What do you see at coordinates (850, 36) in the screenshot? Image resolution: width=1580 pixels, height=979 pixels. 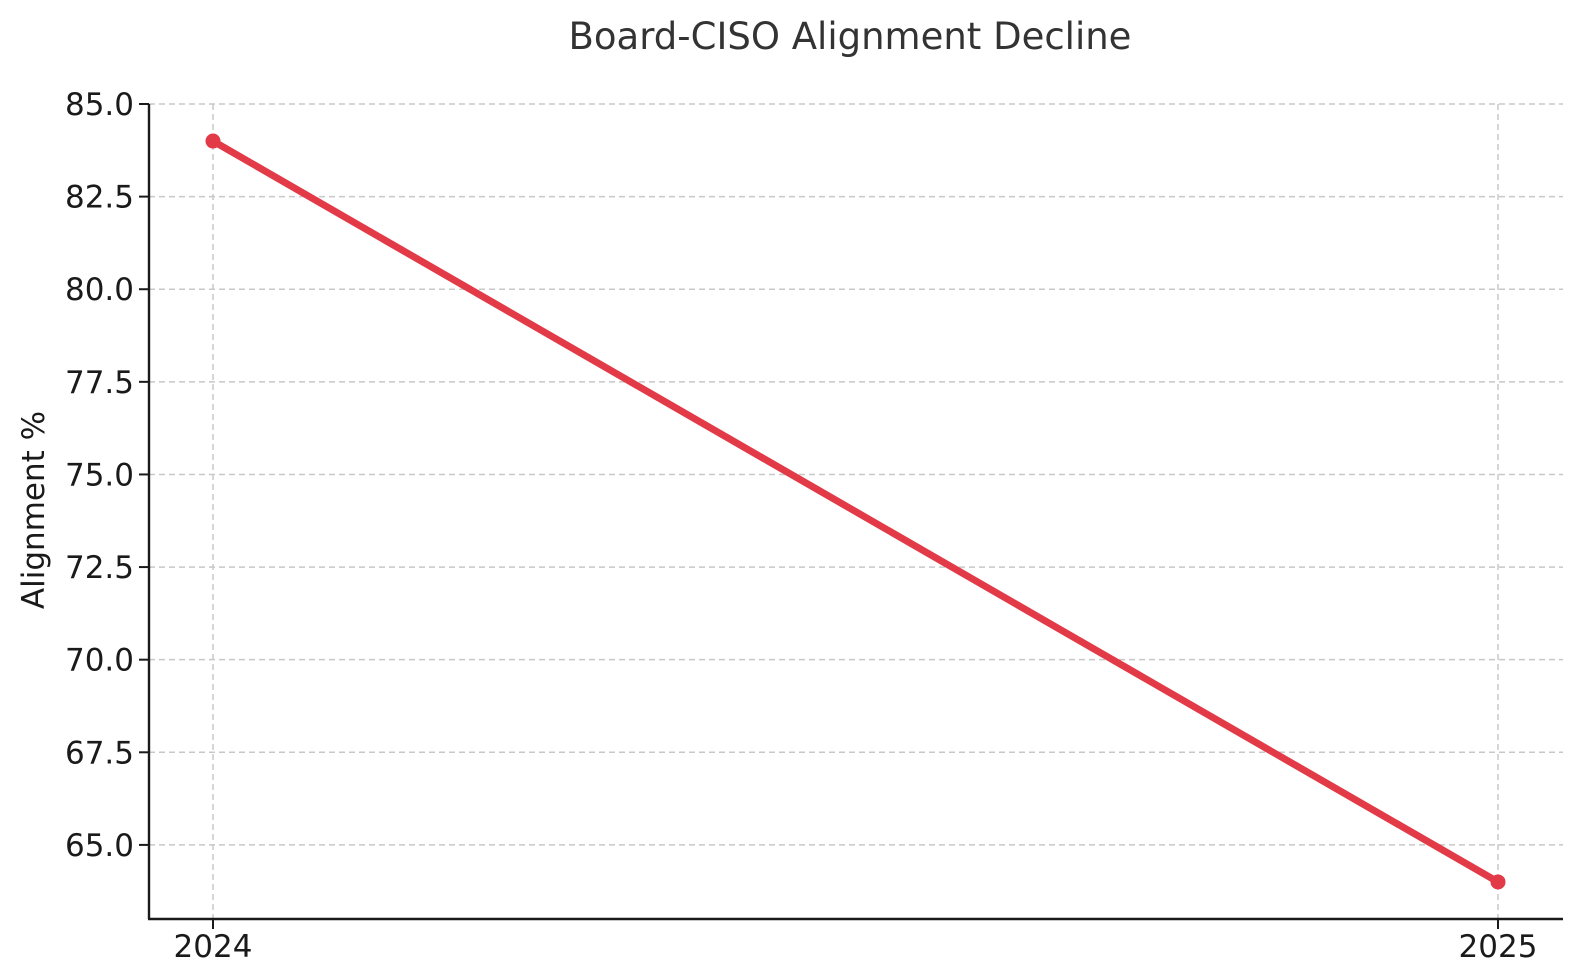 I see `chart-title: Board-CISO Alignment Decline` at bounding box center [850, 36].